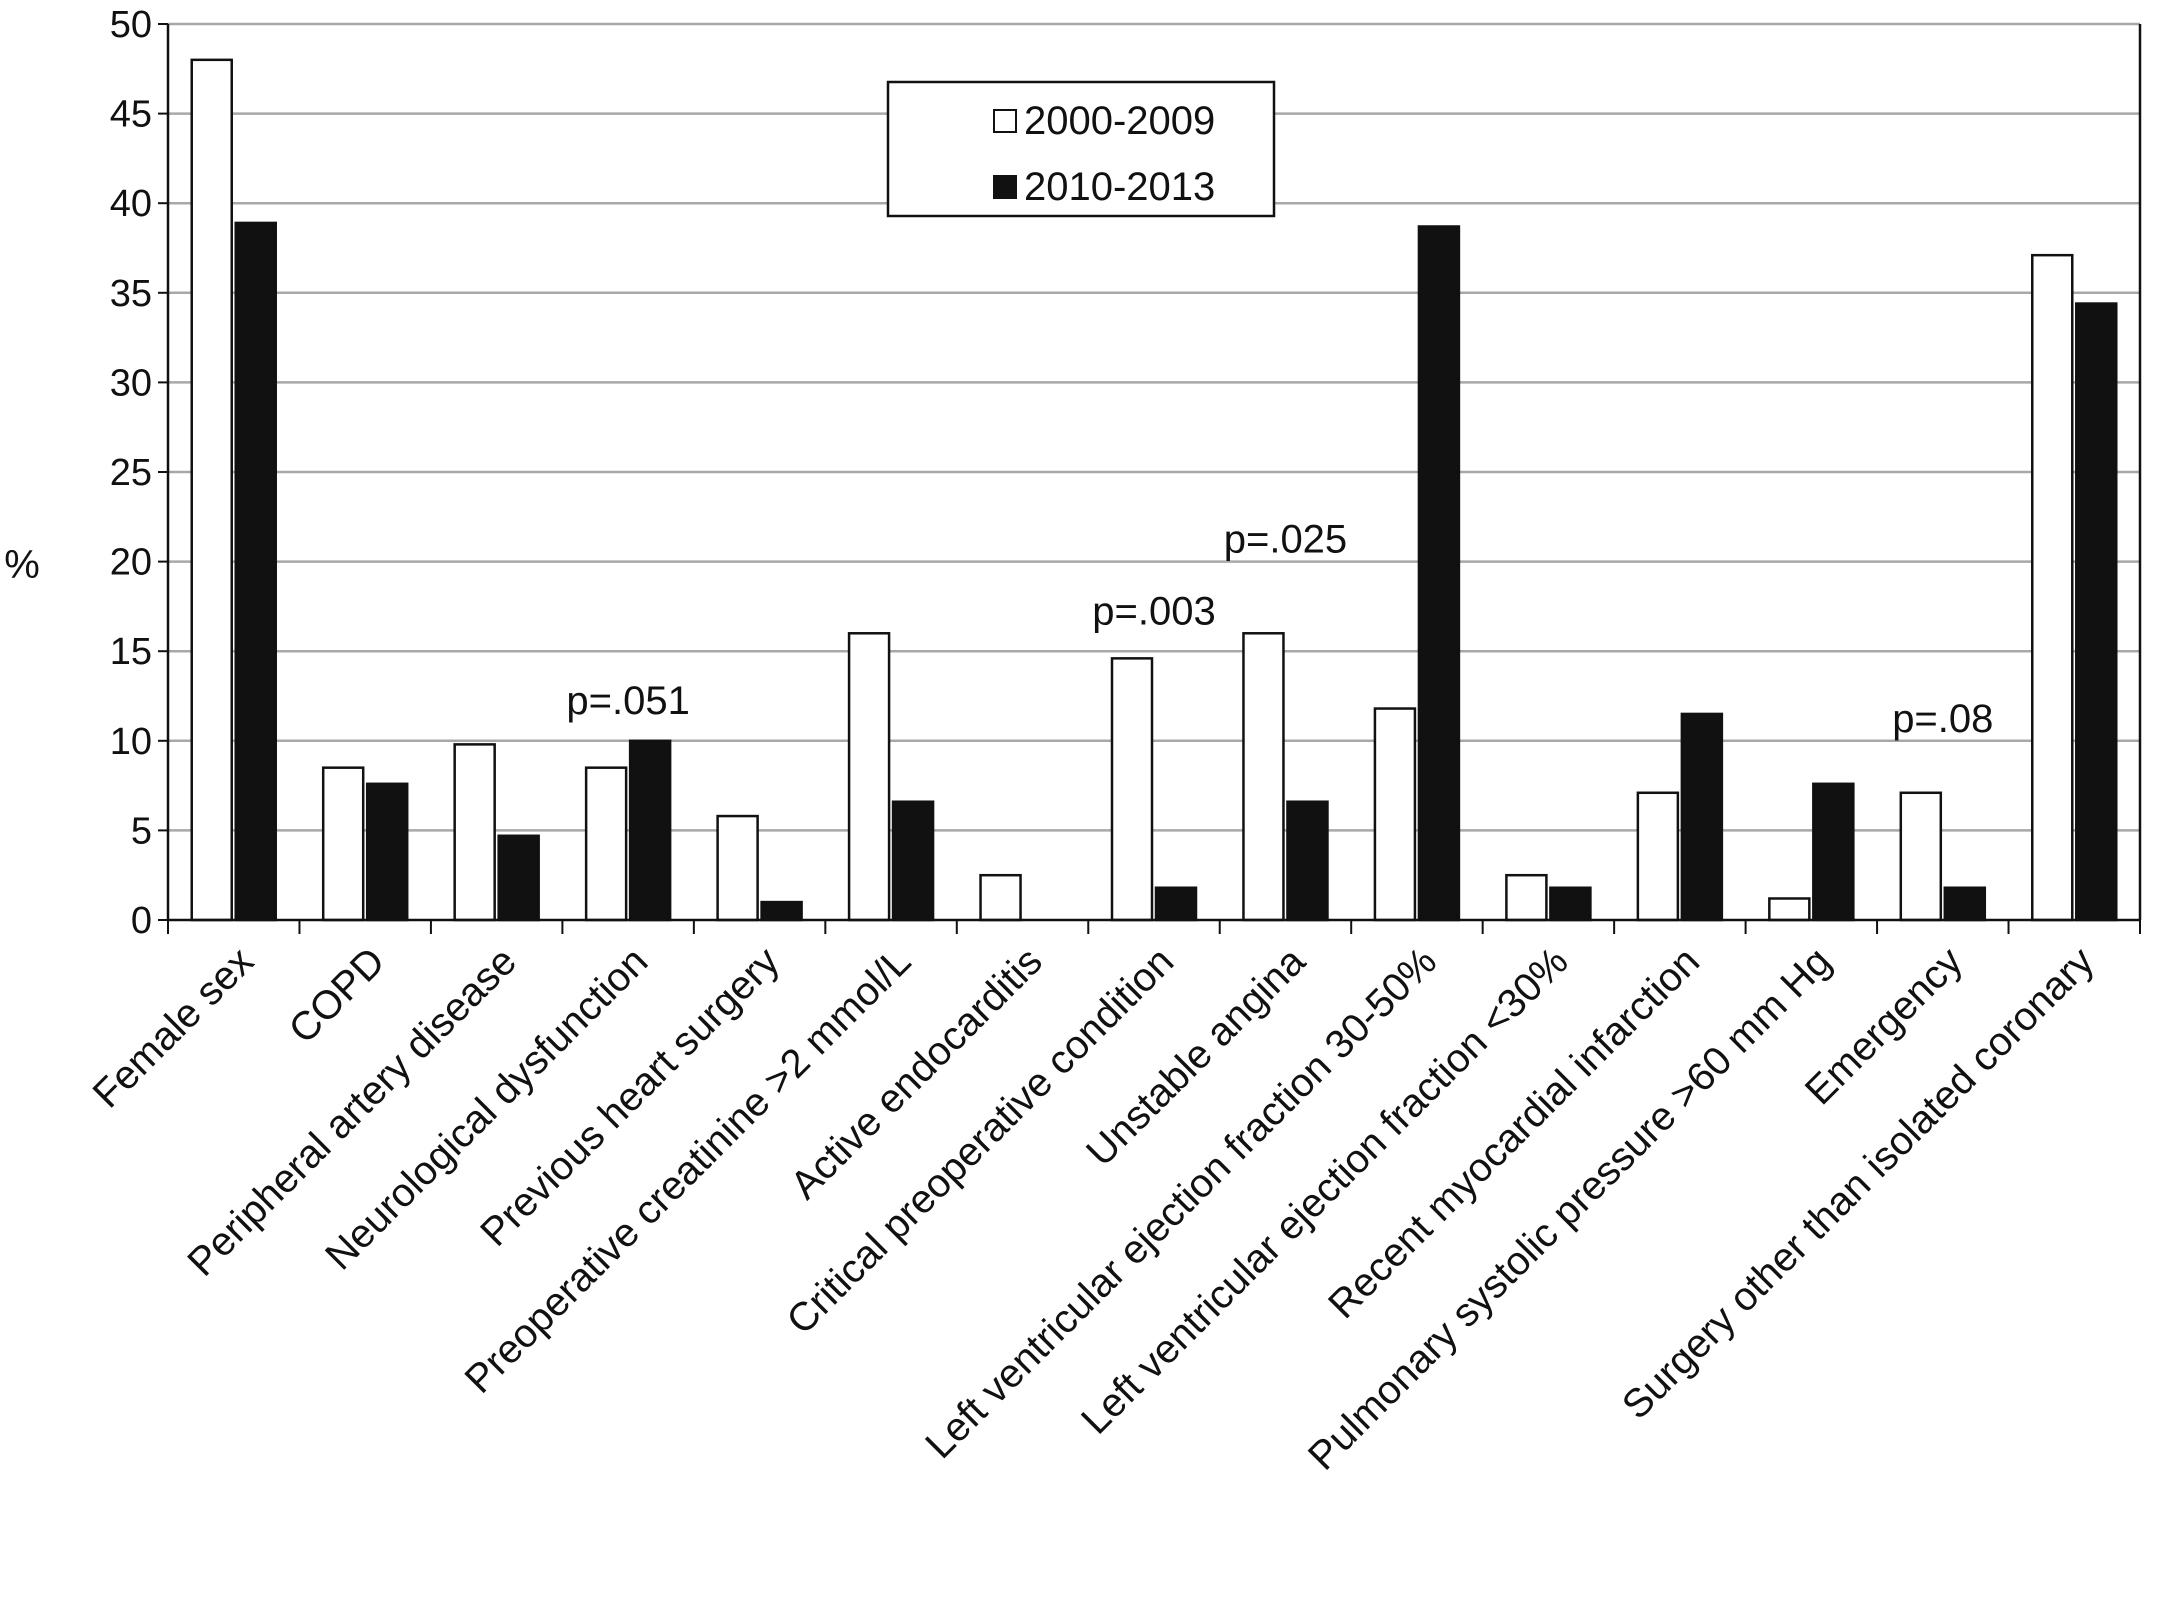  What do you see at coordinates (1000, 897) in the screenshot?
I see `bar-2000-2009-active-endocarditis` at bounding box center [1000, 897].